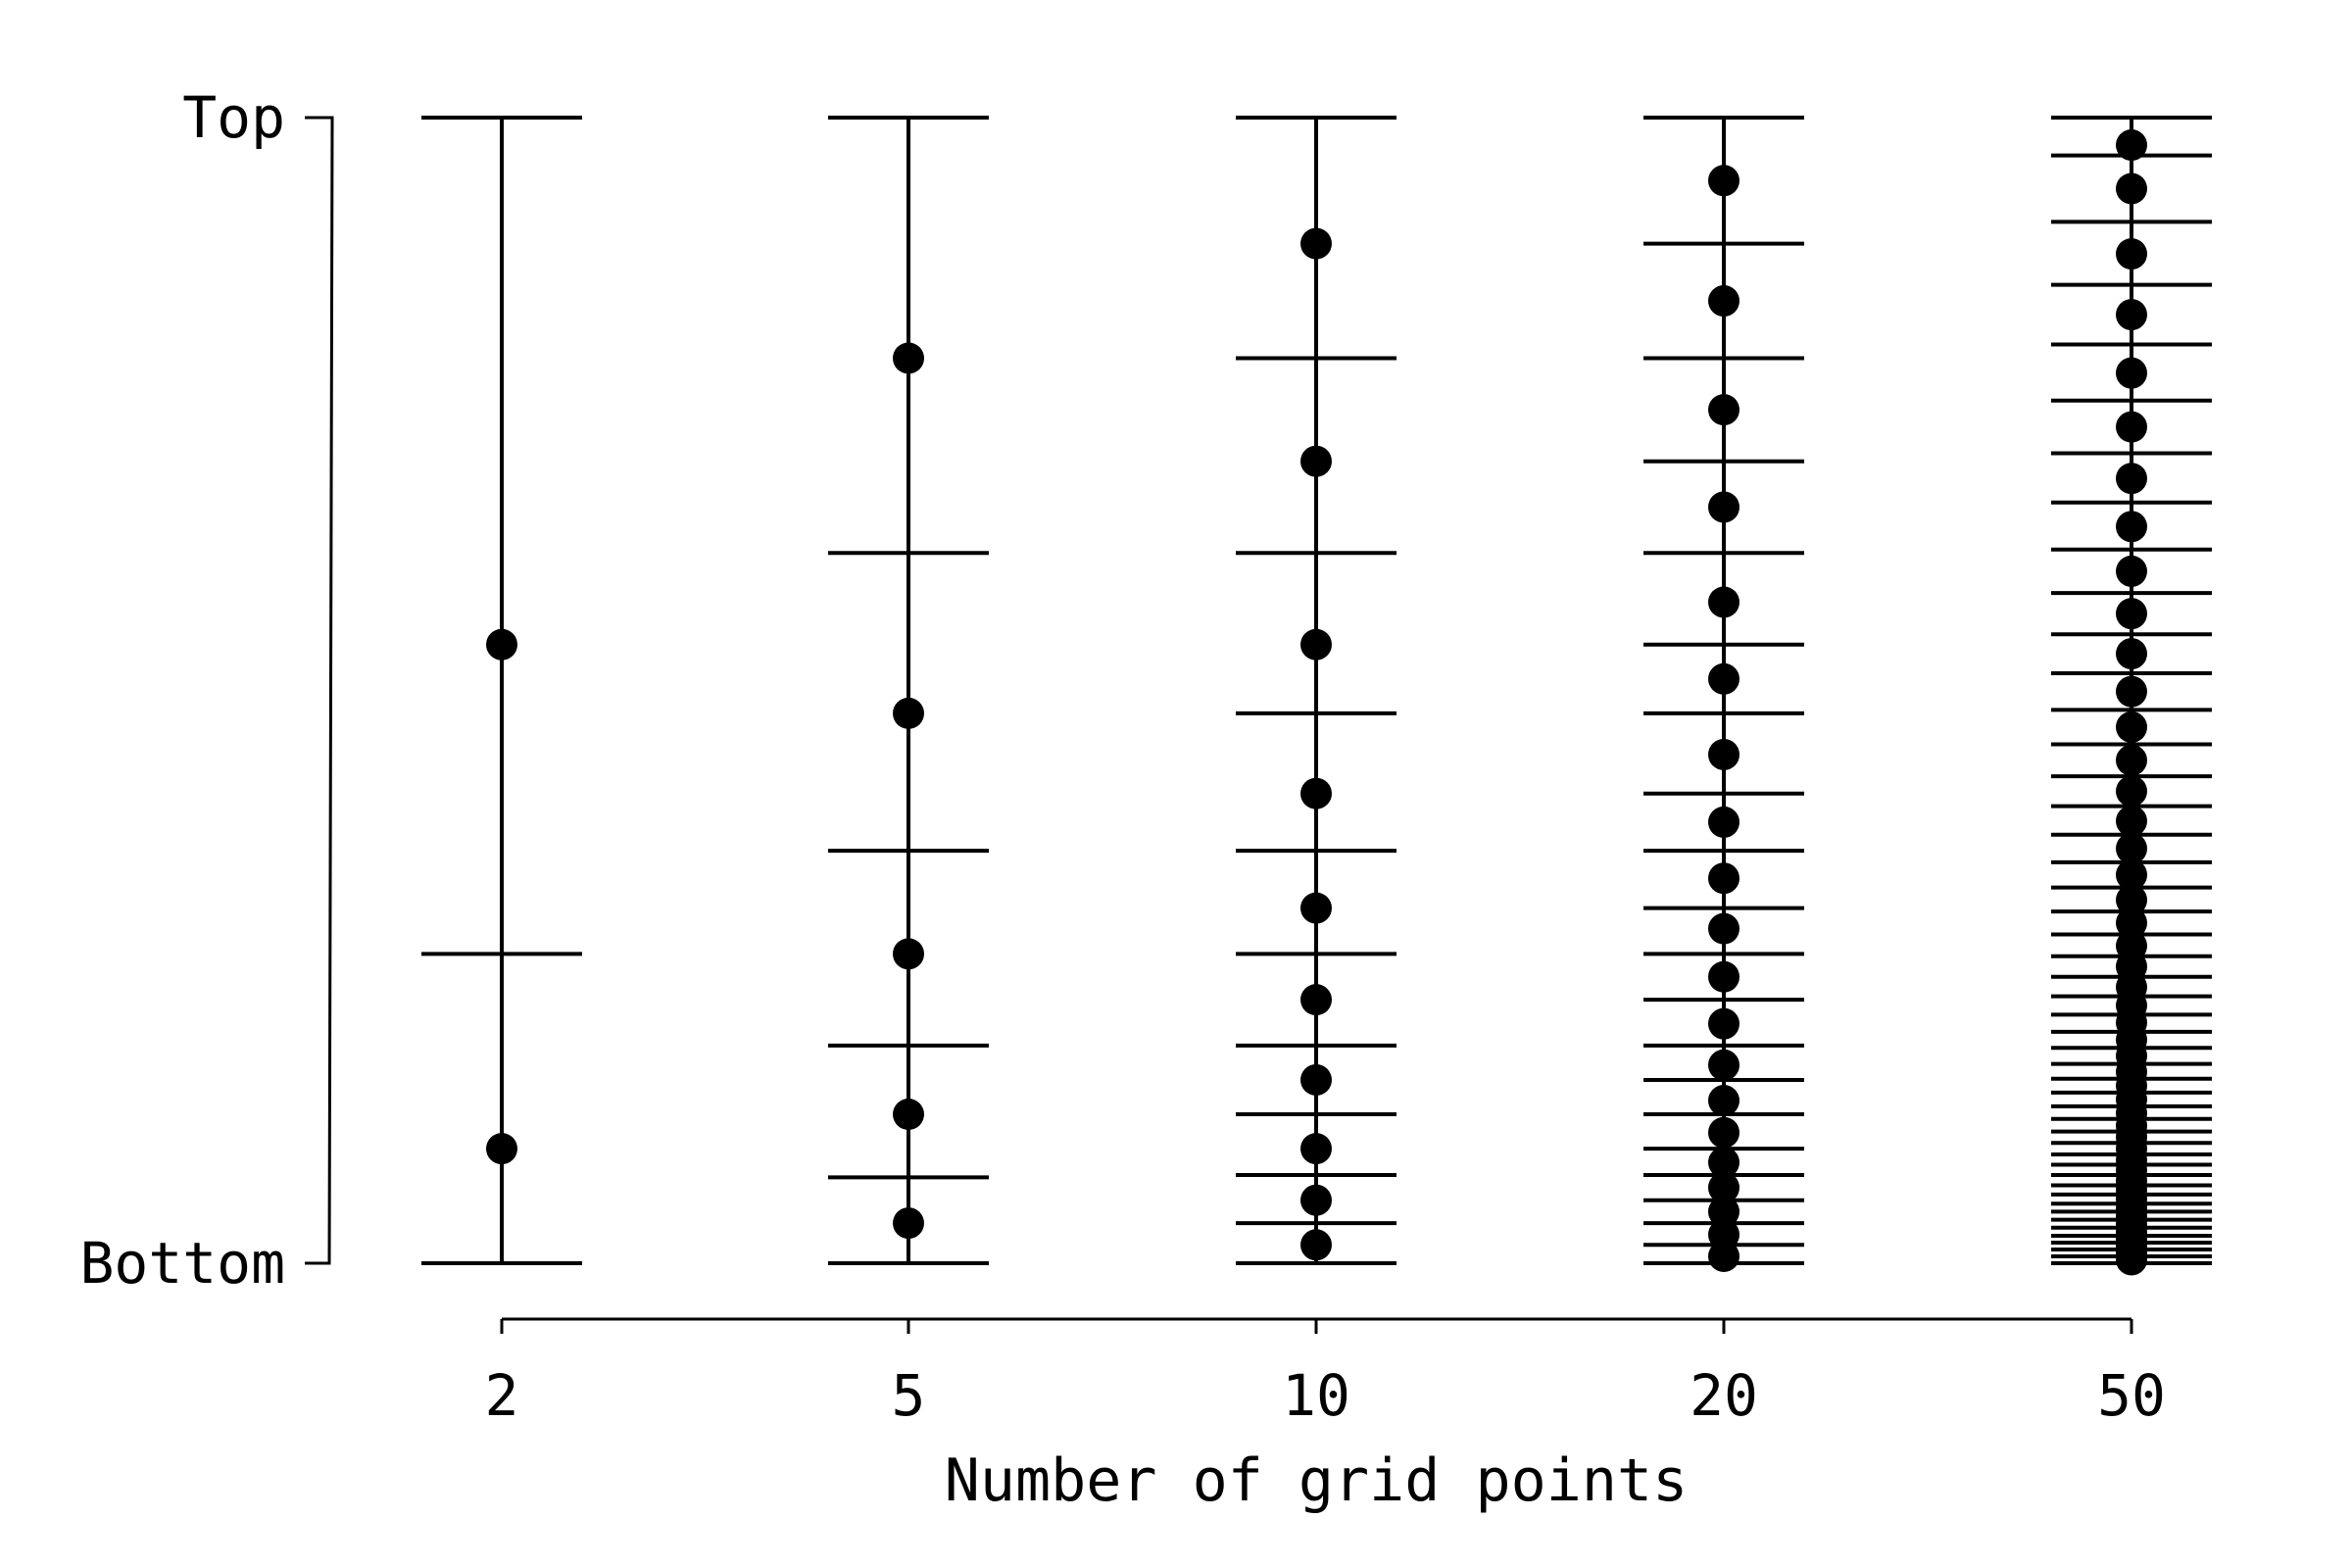 The image size is (2352, 1568). What do you see at coordinates (319, 690) in the screenshot?
I see `y-axis-bracket` at bounding box center [319, 690].